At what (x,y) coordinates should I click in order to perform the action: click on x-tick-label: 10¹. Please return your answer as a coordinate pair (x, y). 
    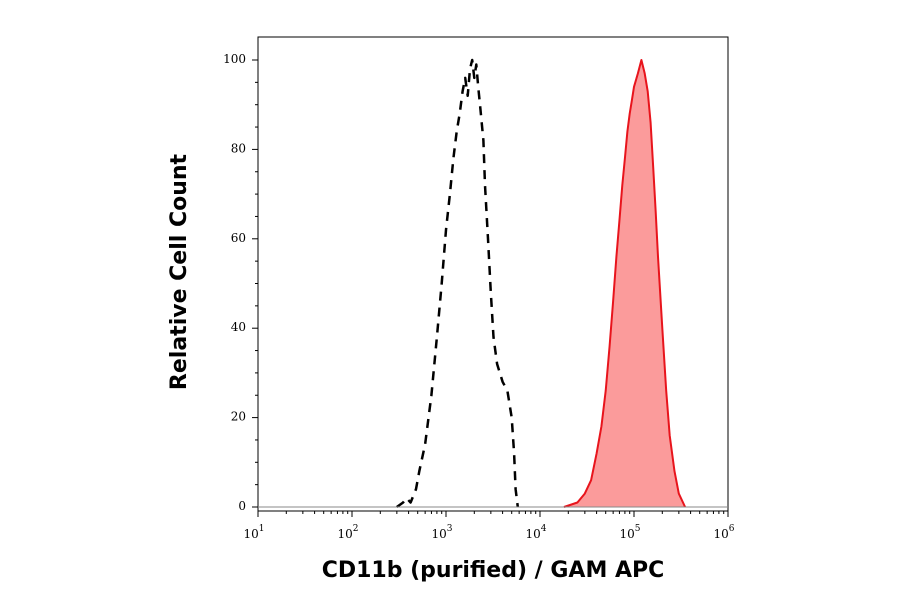
    Looking at the image, I should click on (253, 532).